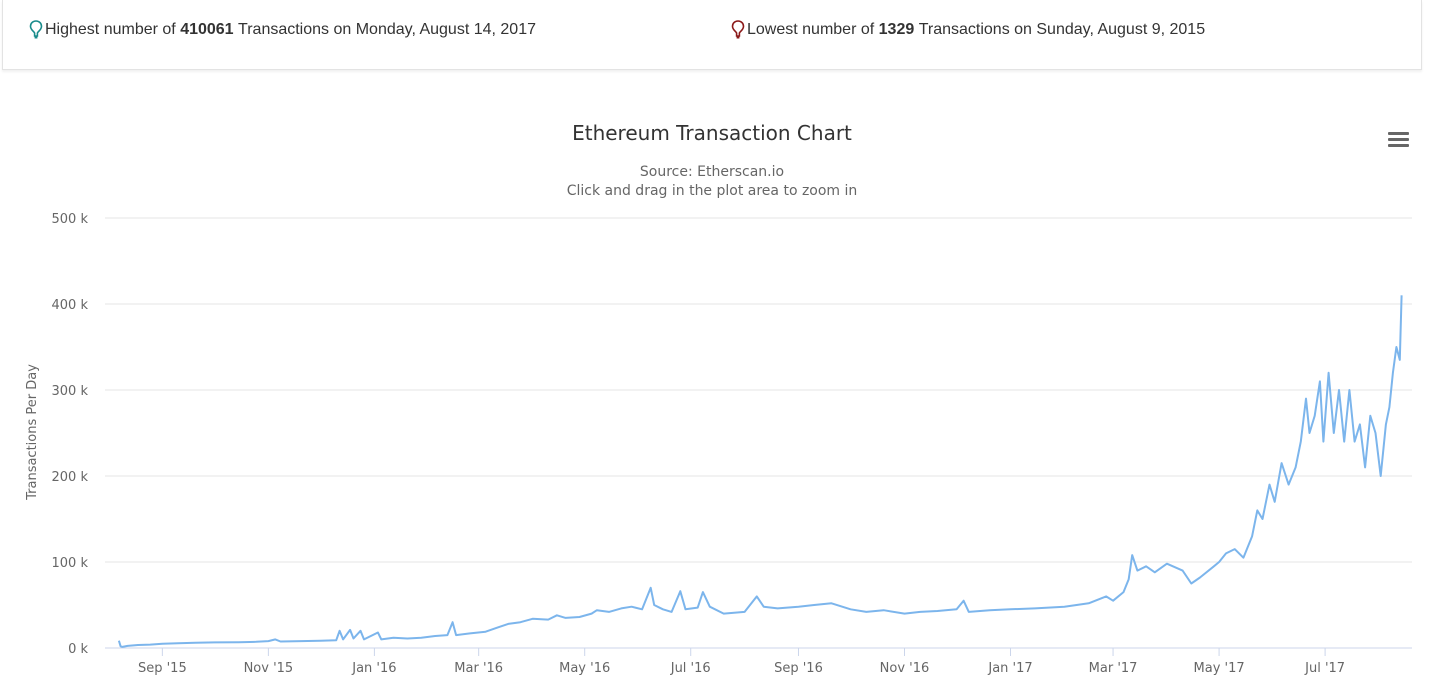 This screenshot has width=1433, height=686. What do you see at coordinates (1399, 140) in the screenshot?
I see `menu-icon` at bounding box center [1399, 140].